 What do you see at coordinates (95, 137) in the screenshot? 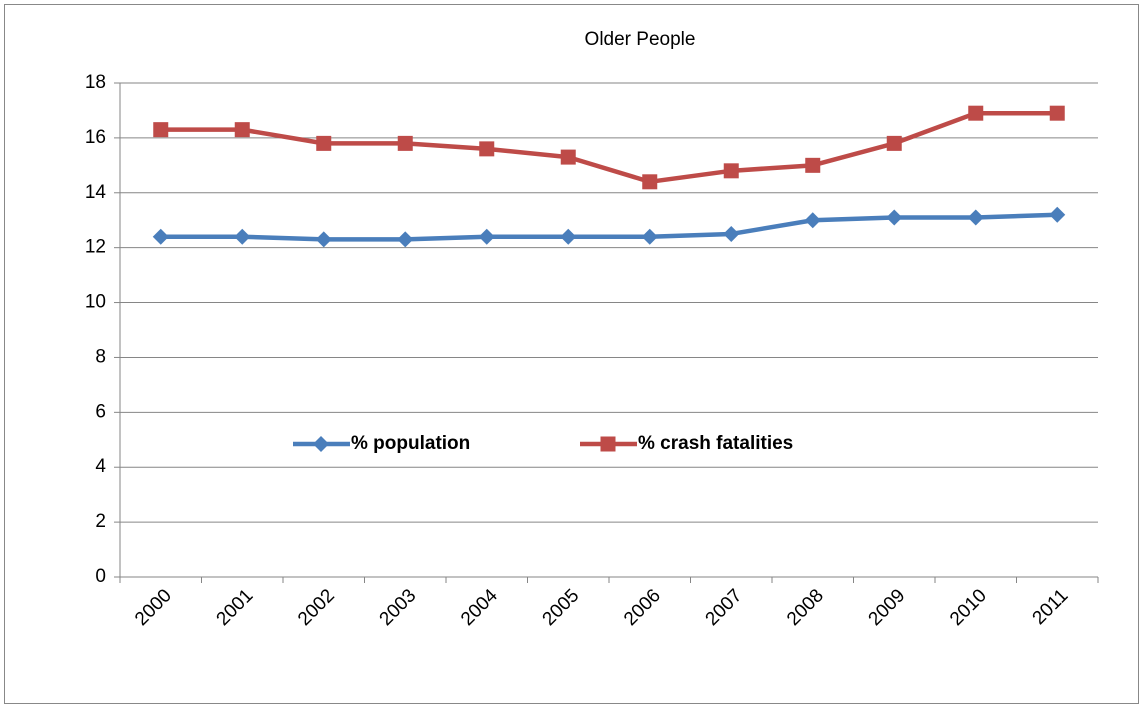
I see `y-tick-label: 16` at bounding box center [95, 137].